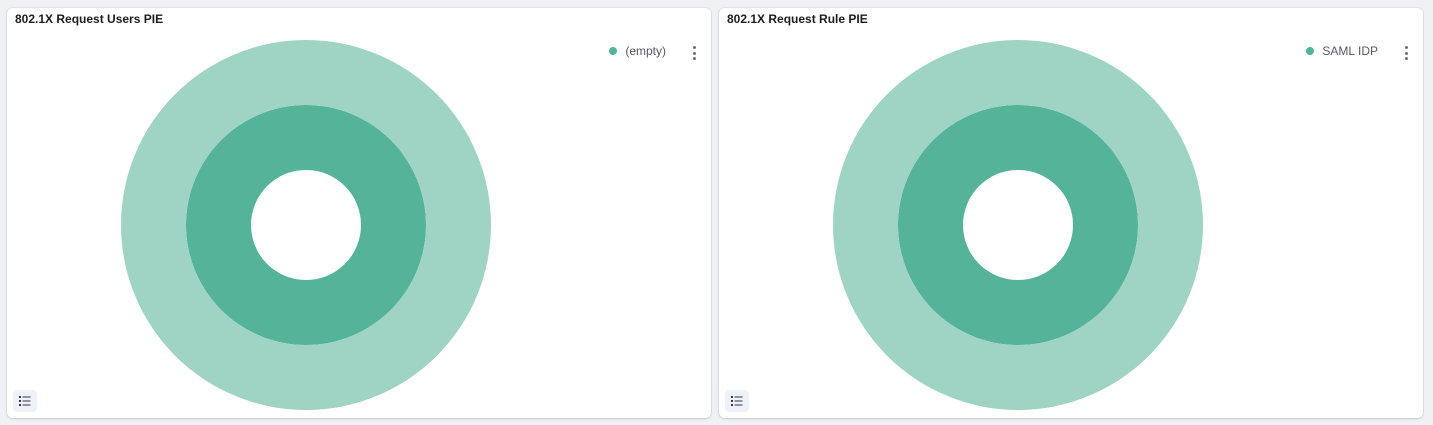 Image resolution: width=1433 pixels, height=425 pixels. What do you see at coordinates (1350, 51) in the screenshot?
I see `legend-label: SAML IDP` at bounding box center [1350, 51].